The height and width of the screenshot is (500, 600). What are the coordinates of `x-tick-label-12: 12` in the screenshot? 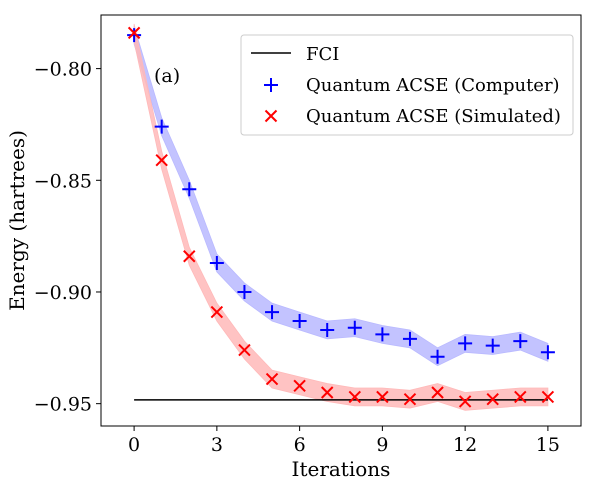 It's located at (465, 445).